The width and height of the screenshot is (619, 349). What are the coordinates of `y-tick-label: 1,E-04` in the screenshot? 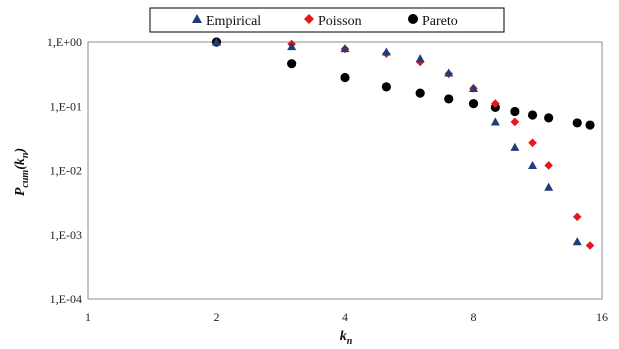 It's located at (66, 299).